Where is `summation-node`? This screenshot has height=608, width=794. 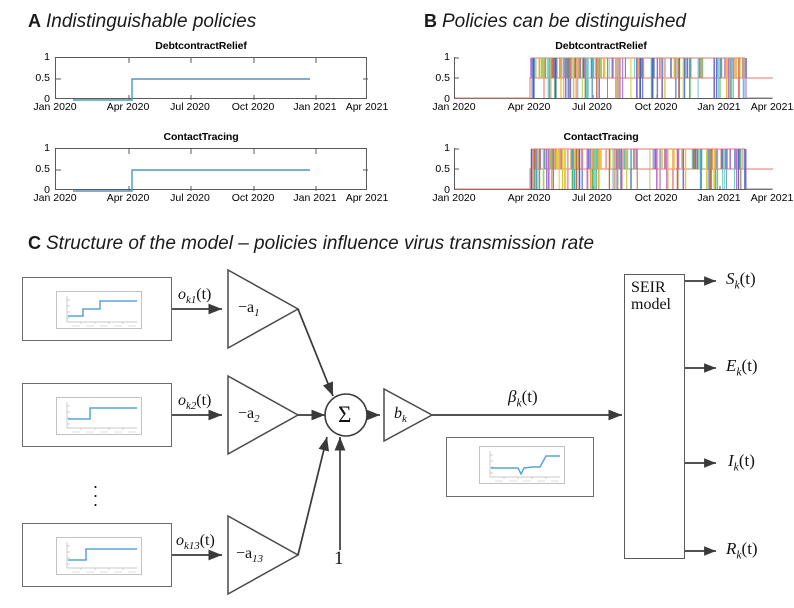
summation-node is located at coordinates (346, 415).